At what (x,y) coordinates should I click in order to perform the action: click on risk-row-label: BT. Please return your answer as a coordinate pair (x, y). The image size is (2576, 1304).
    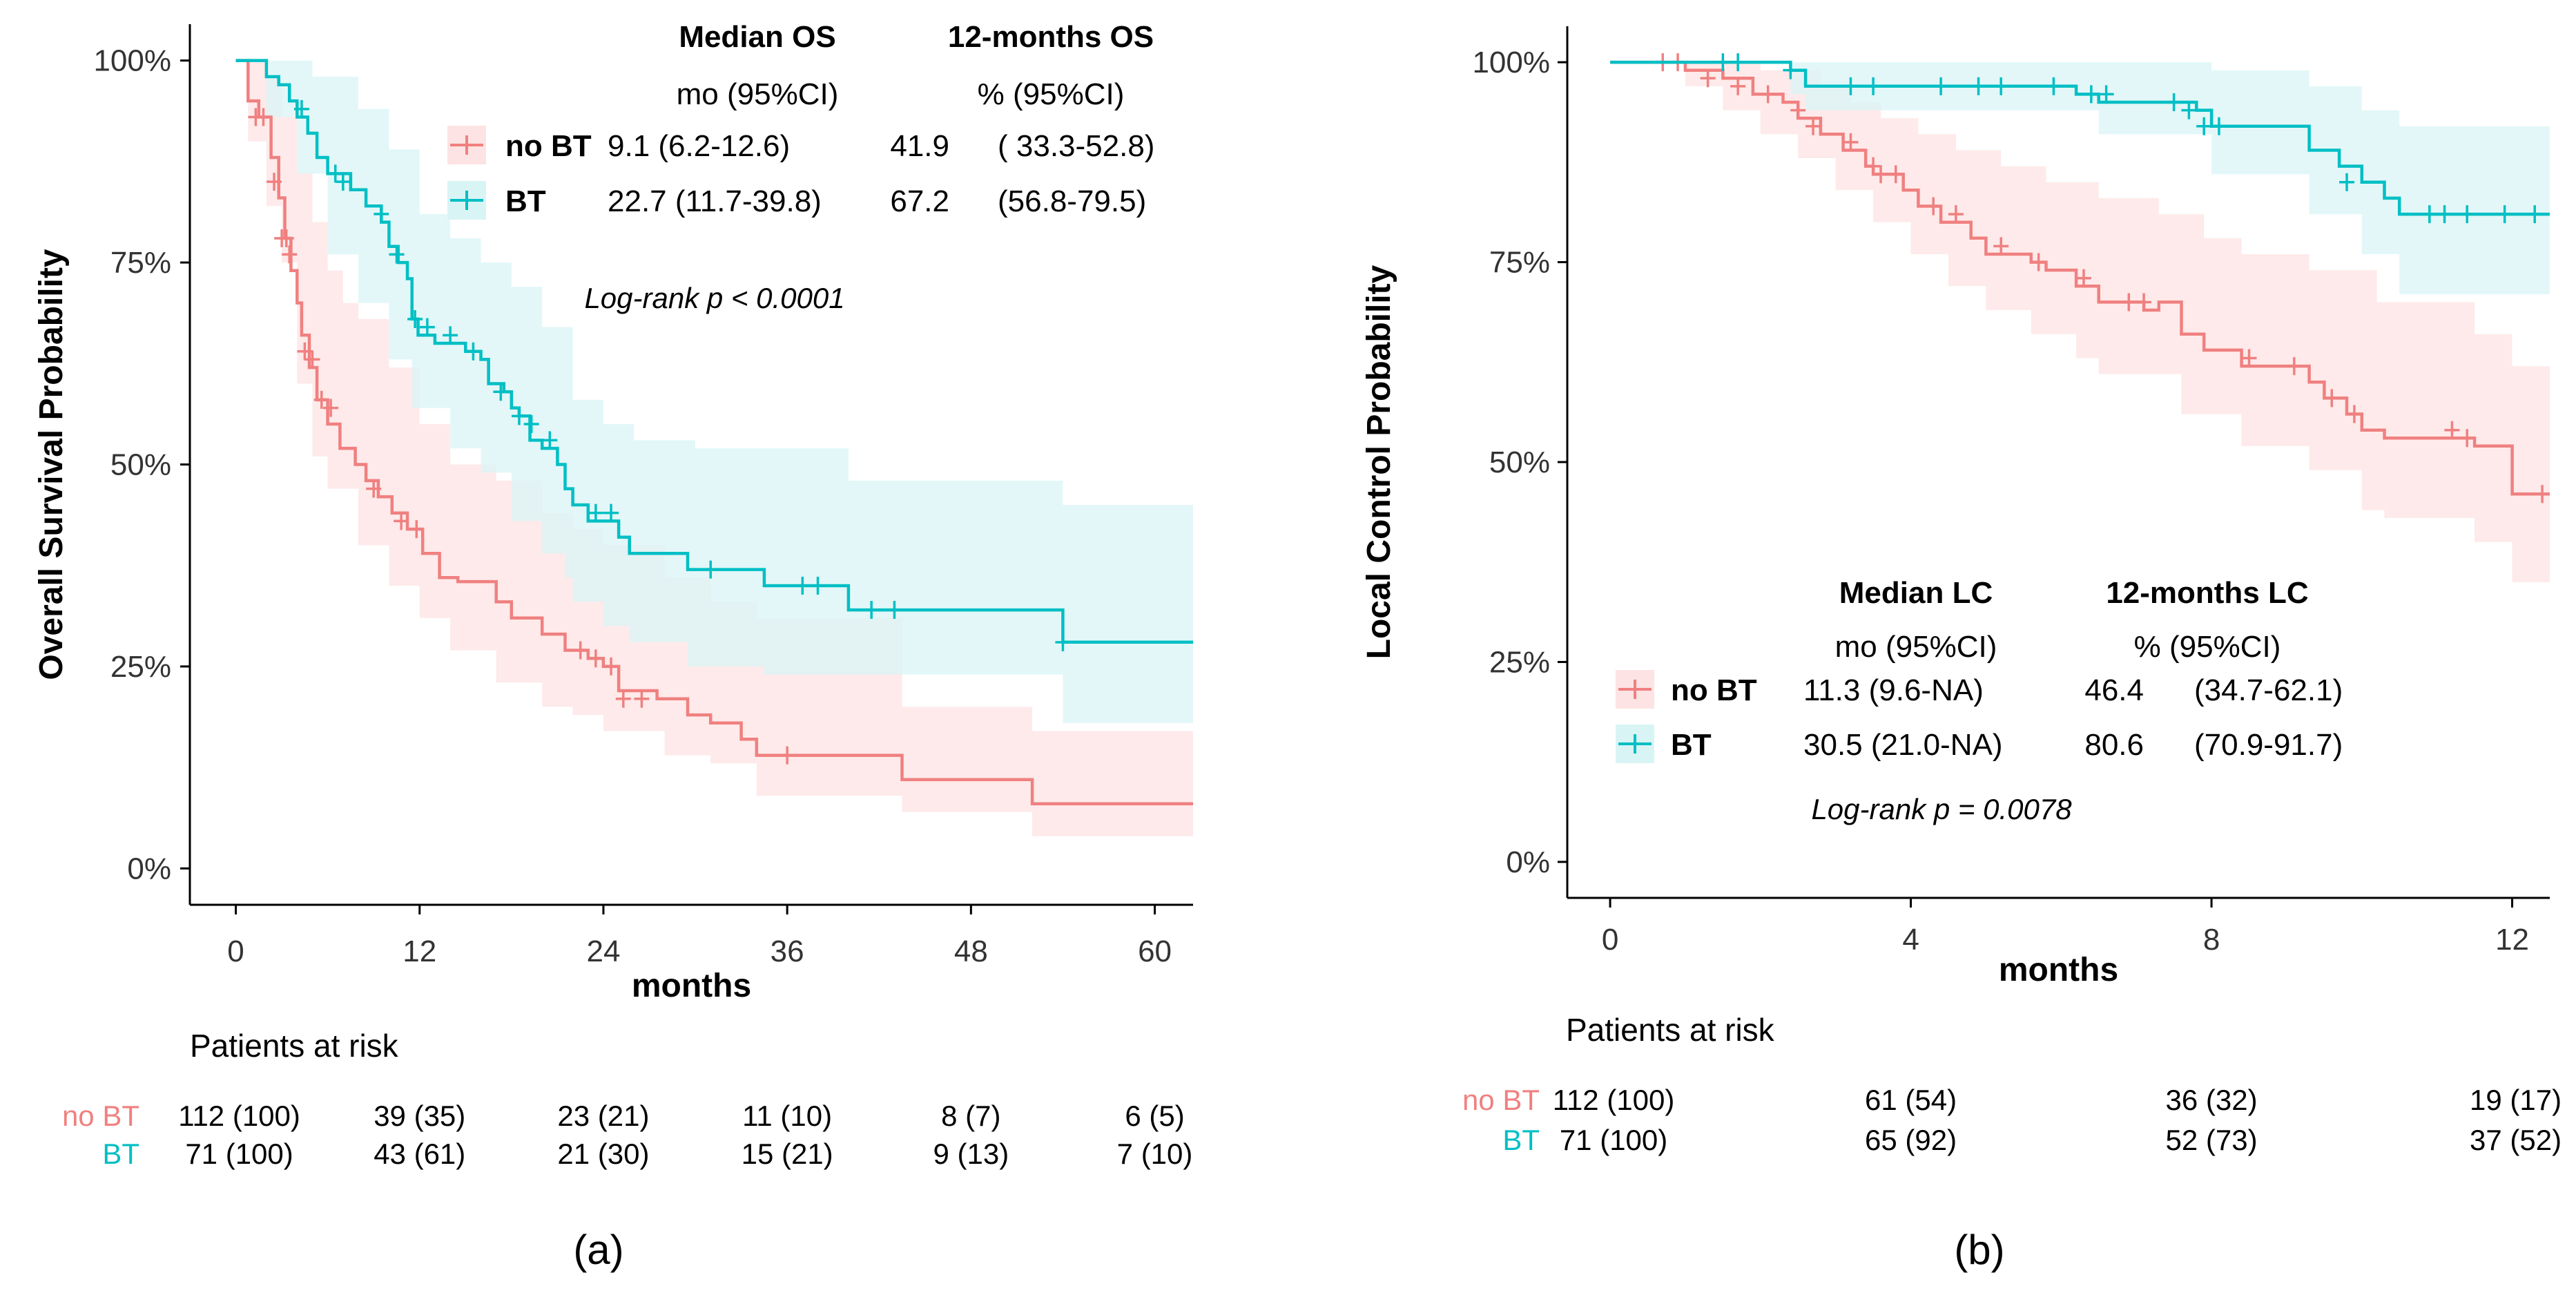
    Looking at the image, I should click on (121, 1154).